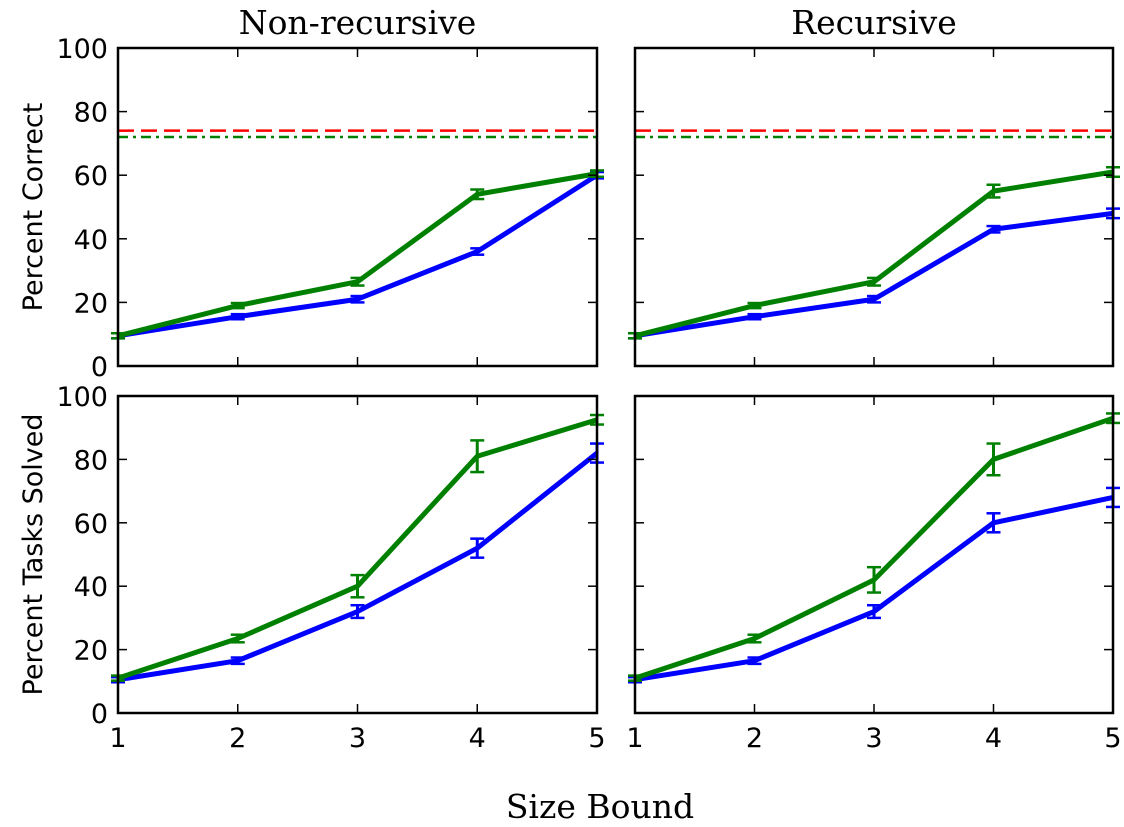  Describe the element at coordinates (600, 806) in the screenshot. I see `figure-x-axis-label: Size Bound` at that location.